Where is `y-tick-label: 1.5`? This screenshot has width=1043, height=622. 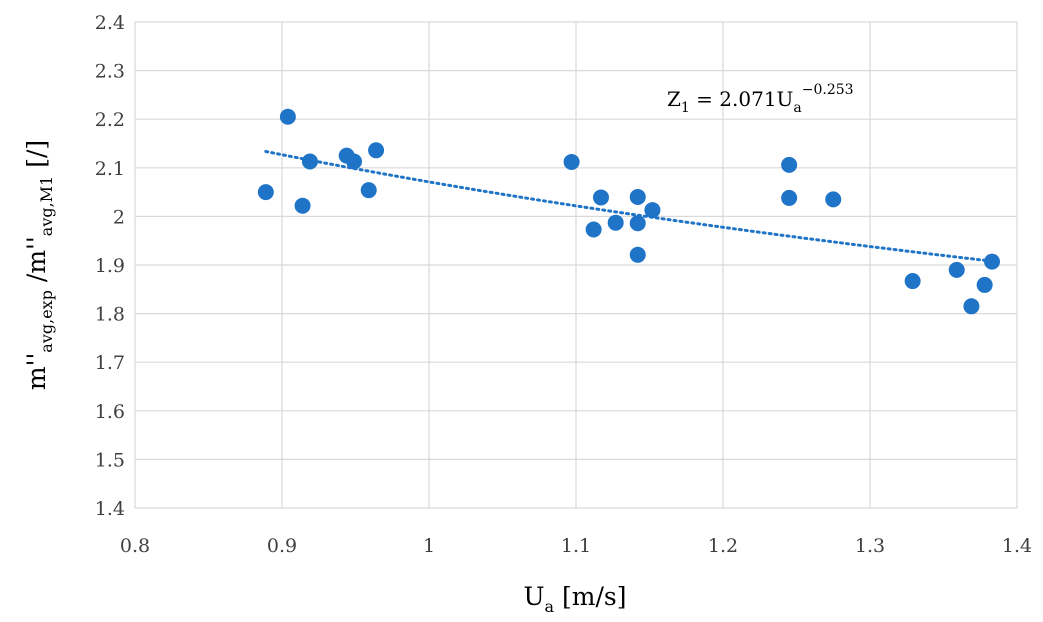
y-tick-label: 1.5 is located at coordinates (110, 460).